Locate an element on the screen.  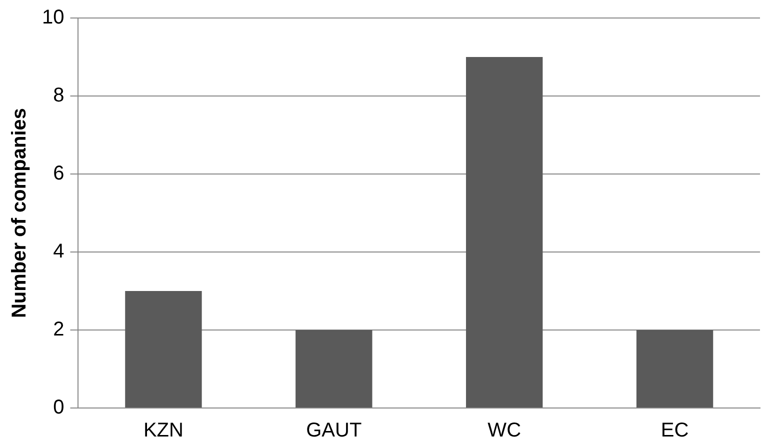
x-tick-label: GAUT is located at coordinates (334, 431).